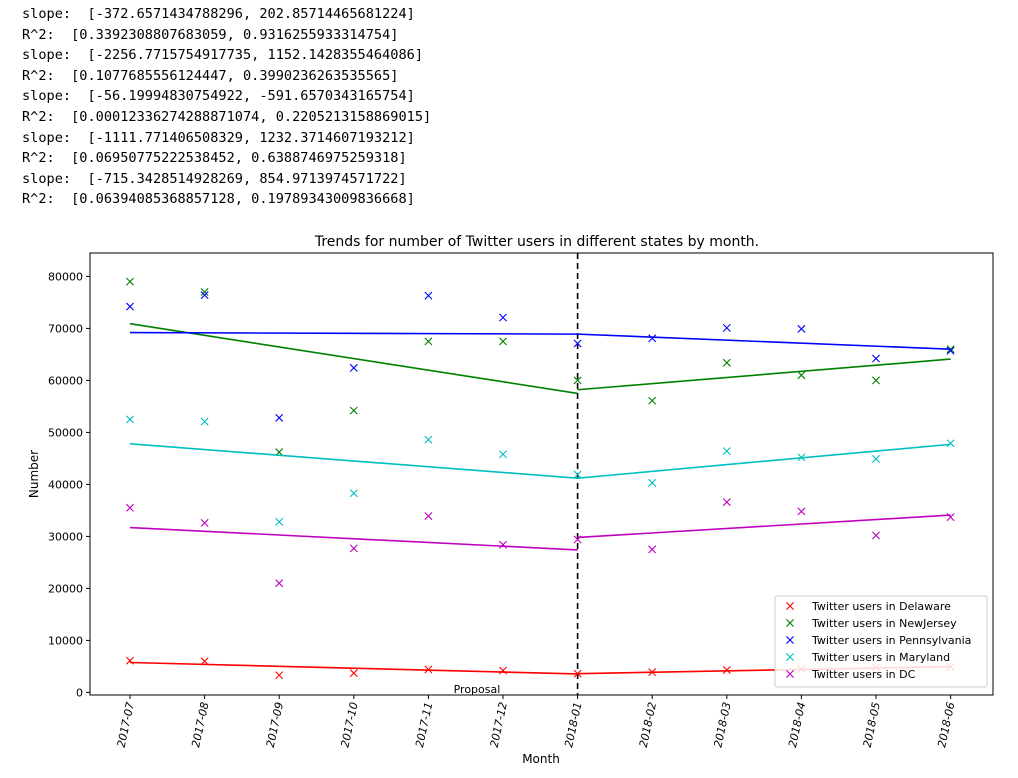 The image size is (1018, 778). I want to click on x-tick-label: 2018-03, so click(722, 725).